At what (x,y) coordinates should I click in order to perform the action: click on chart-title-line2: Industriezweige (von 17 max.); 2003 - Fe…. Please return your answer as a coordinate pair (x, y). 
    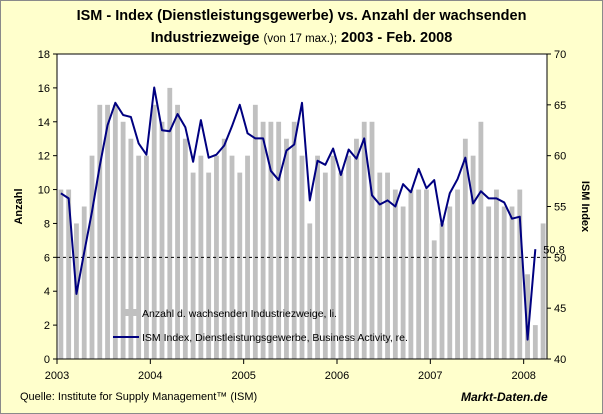
    Looking at the image, I should click on (301, 38).